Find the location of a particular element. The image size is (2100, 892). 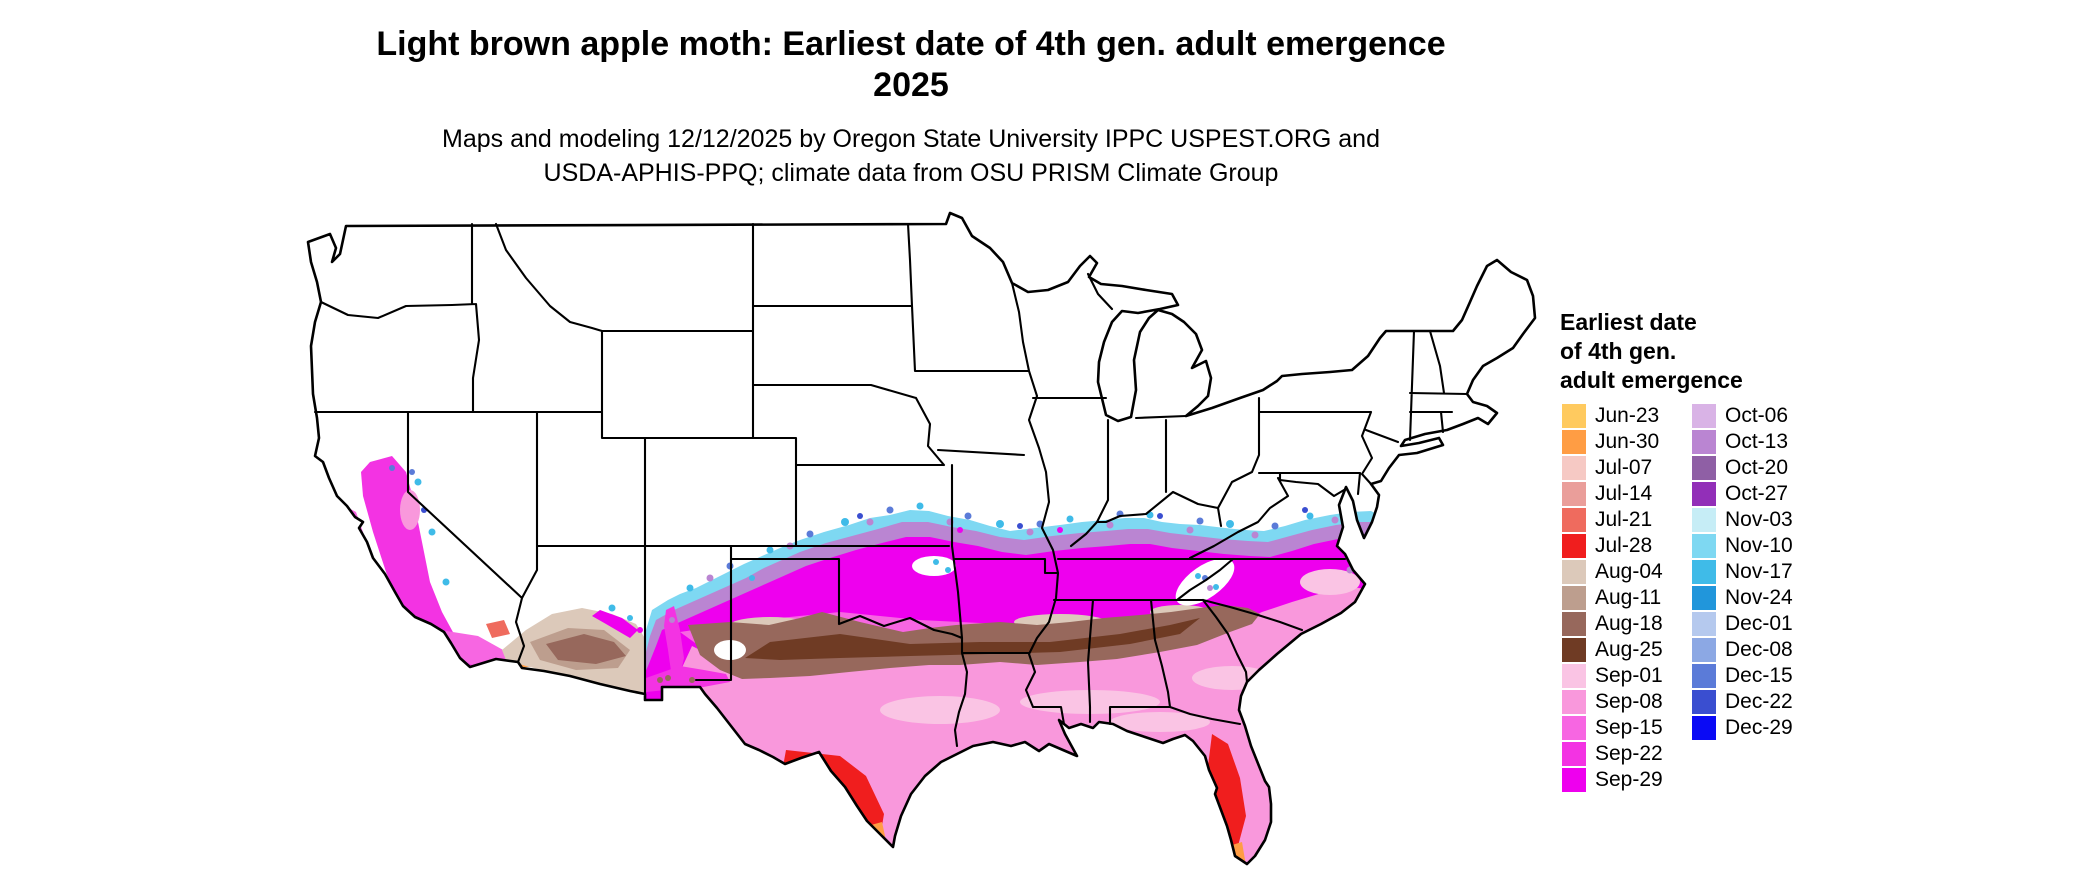

legend-label: Dec-08 is located at coordinates (1759, 649).